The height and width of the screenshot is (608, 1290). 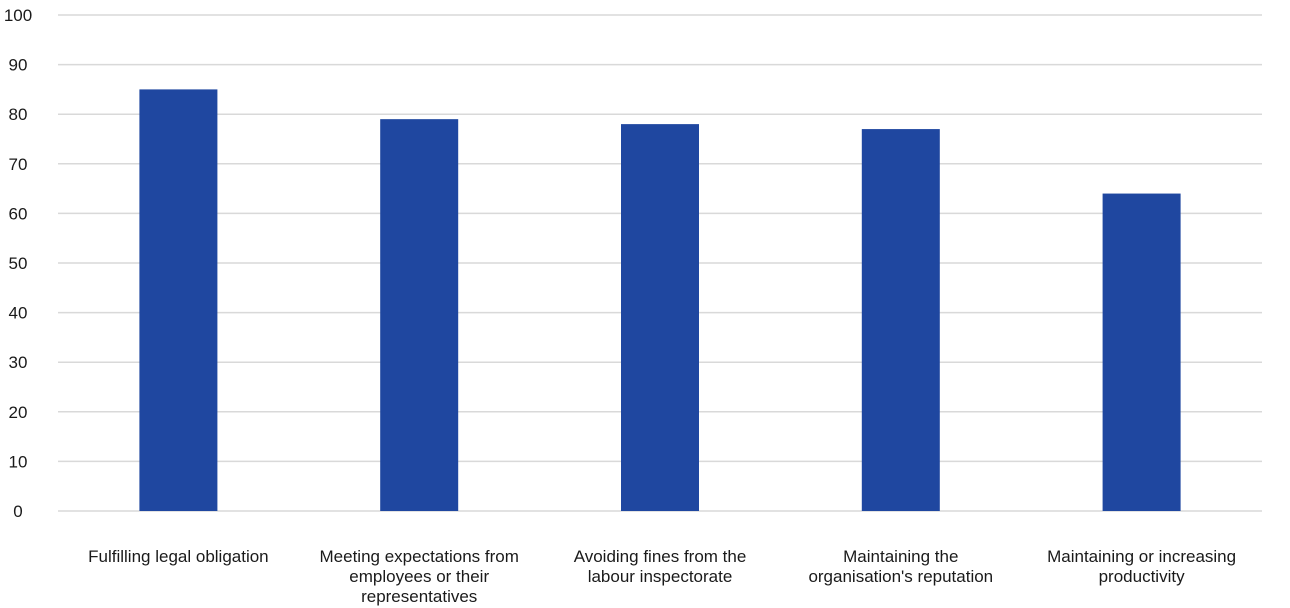 I want to click on y-tick-label: 10, so click(x=18, y=461).